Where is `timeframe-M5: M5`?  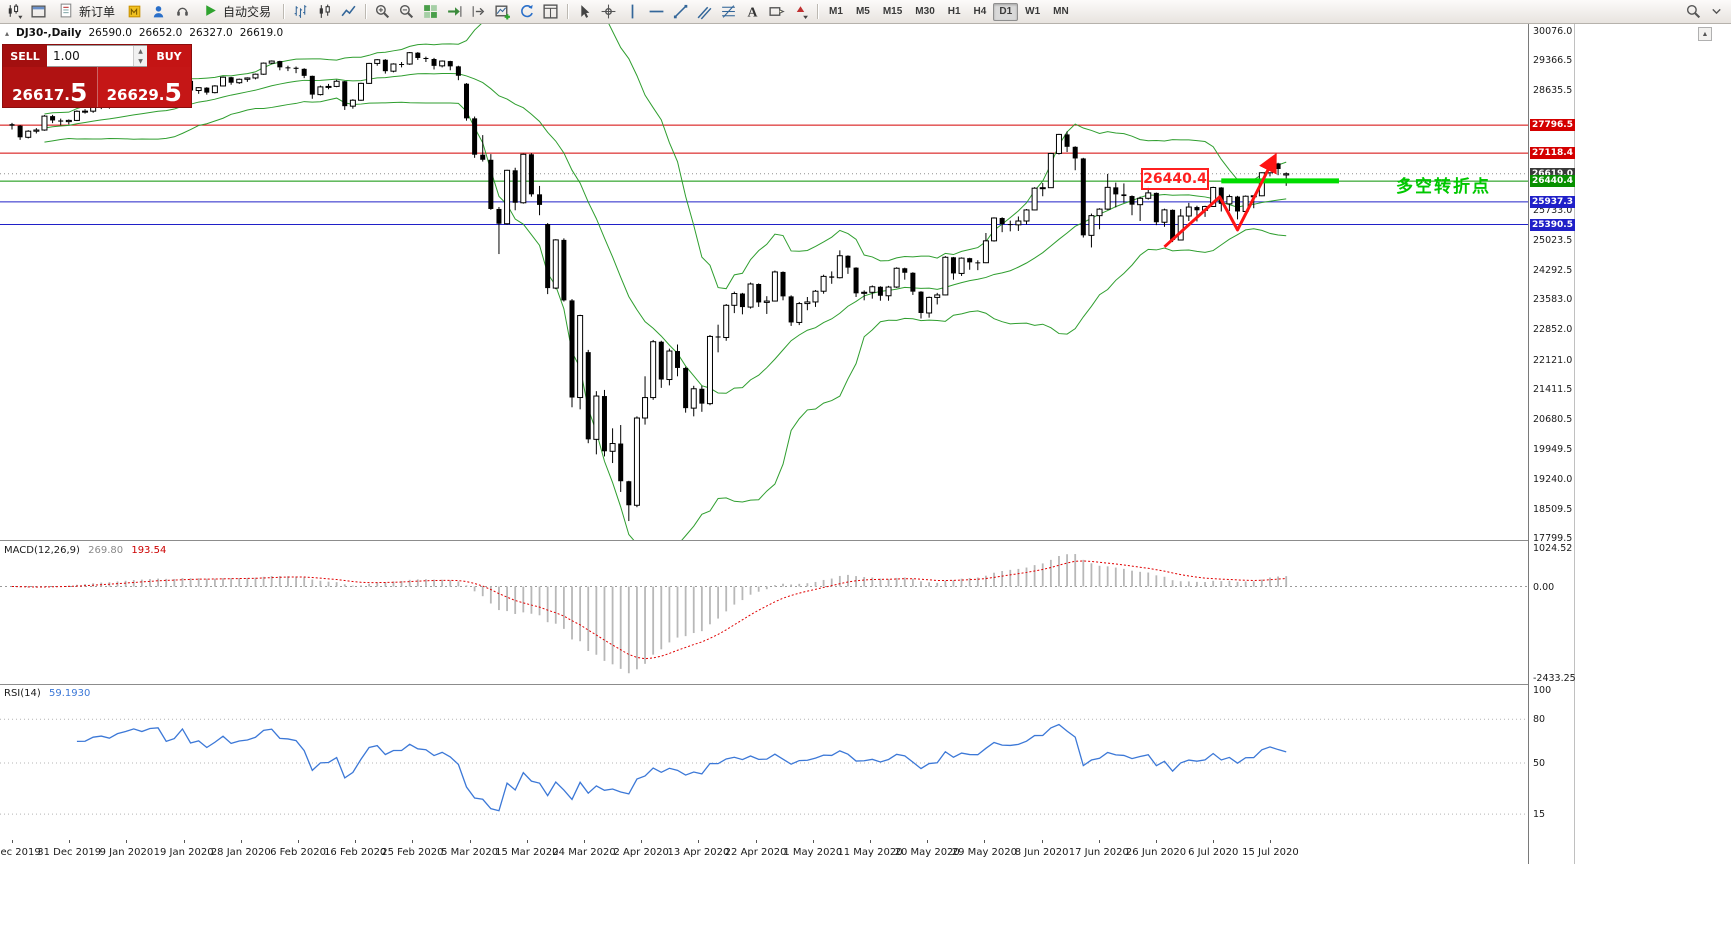 timeframe-M5: M5 is located at coordinates (862, 11).